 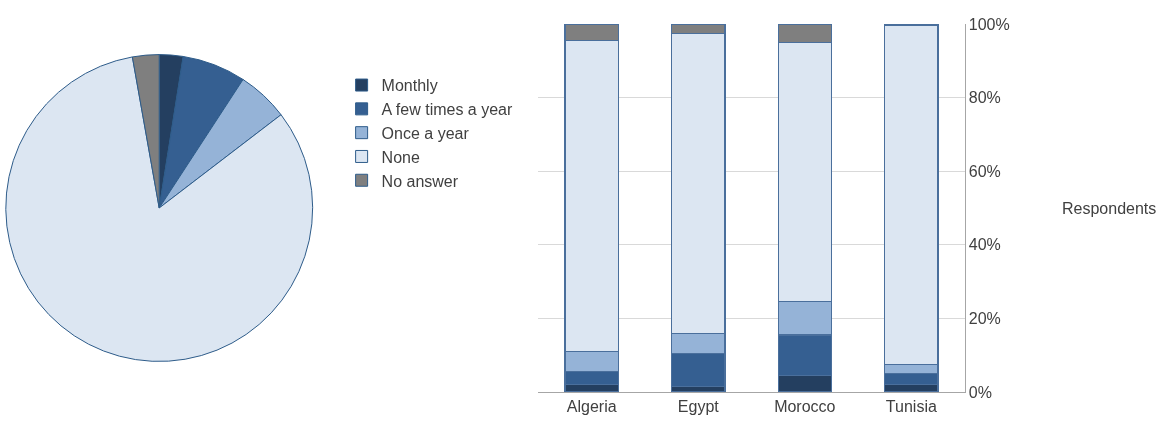 I want to click on y-tick-label: 80%, so click(x=984, y=98).